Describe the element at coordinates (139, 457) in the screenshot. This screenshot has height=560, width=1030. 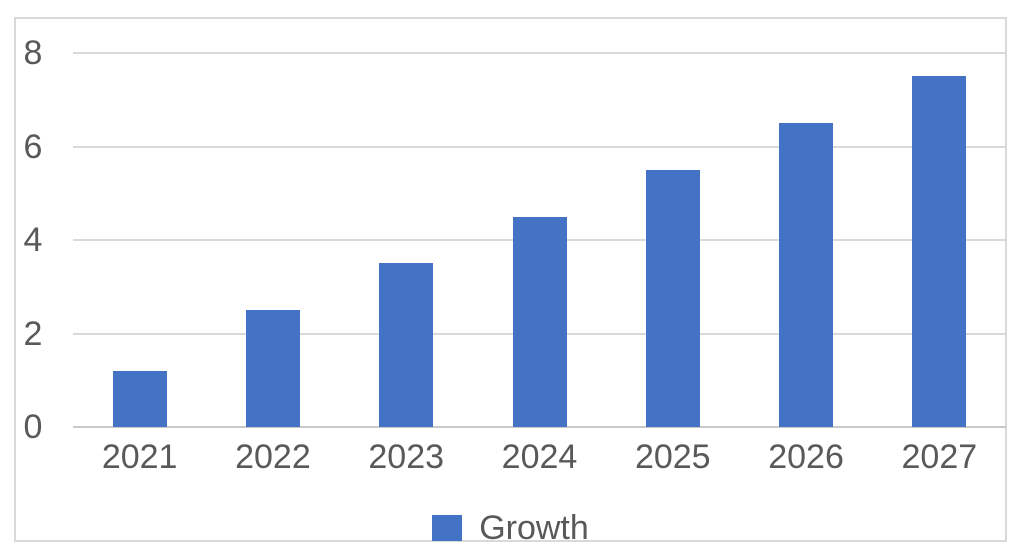
I see `x-tick-label-2021: 2021` at that location.